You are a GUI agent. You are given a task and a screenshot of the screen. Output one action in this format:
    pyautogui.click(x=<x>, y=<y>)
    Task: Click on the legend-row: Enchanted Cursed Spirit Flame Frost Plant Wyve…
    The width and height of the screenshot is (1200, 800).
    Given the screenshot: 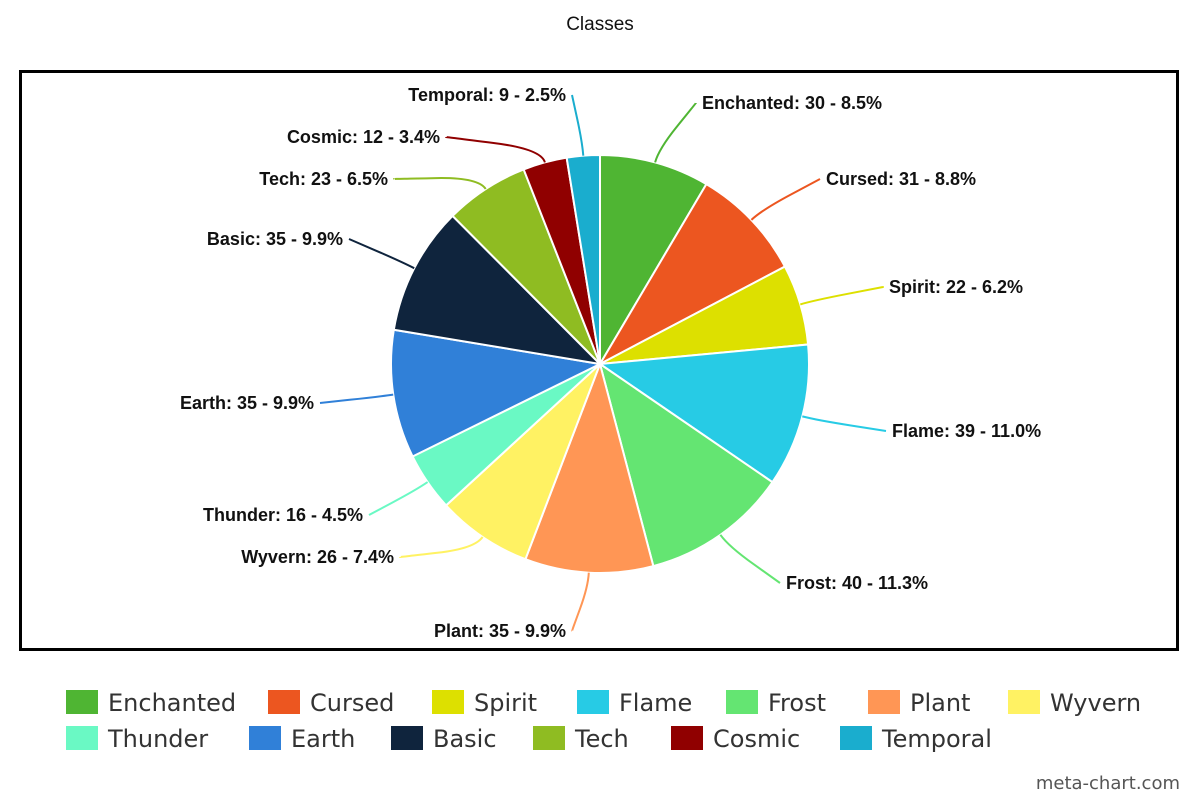 What is the action you would take?
    pyautogui.click(x=600, y=703)
    